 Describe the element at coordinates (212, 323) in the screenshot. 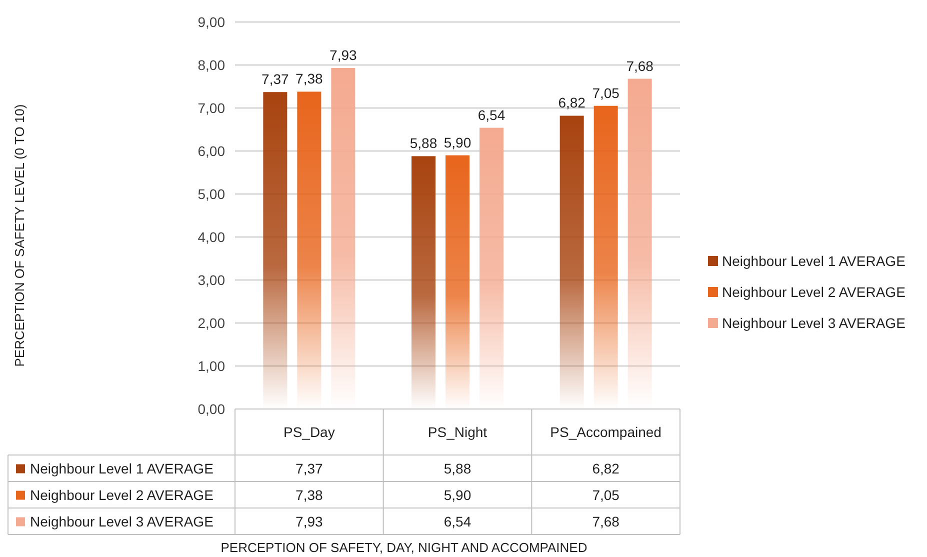

I see `y-tick-label: 2,00` at that location.